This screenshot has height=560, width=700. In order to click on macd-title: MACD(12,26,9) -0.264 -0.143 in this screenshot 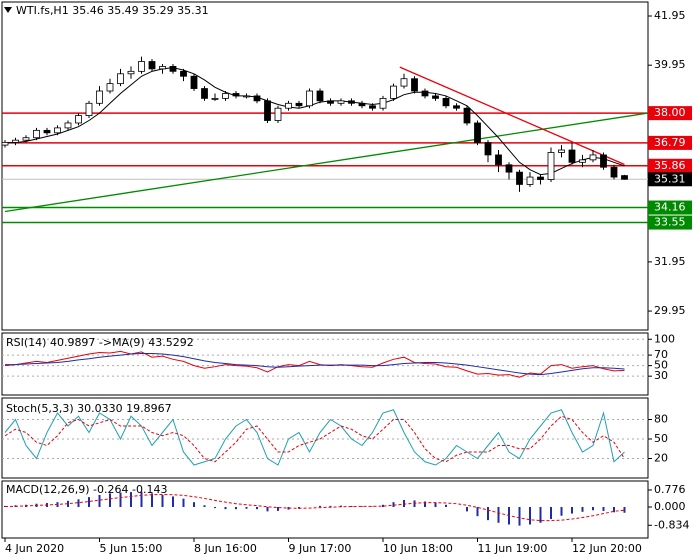, I will do `click(86, 489)`.